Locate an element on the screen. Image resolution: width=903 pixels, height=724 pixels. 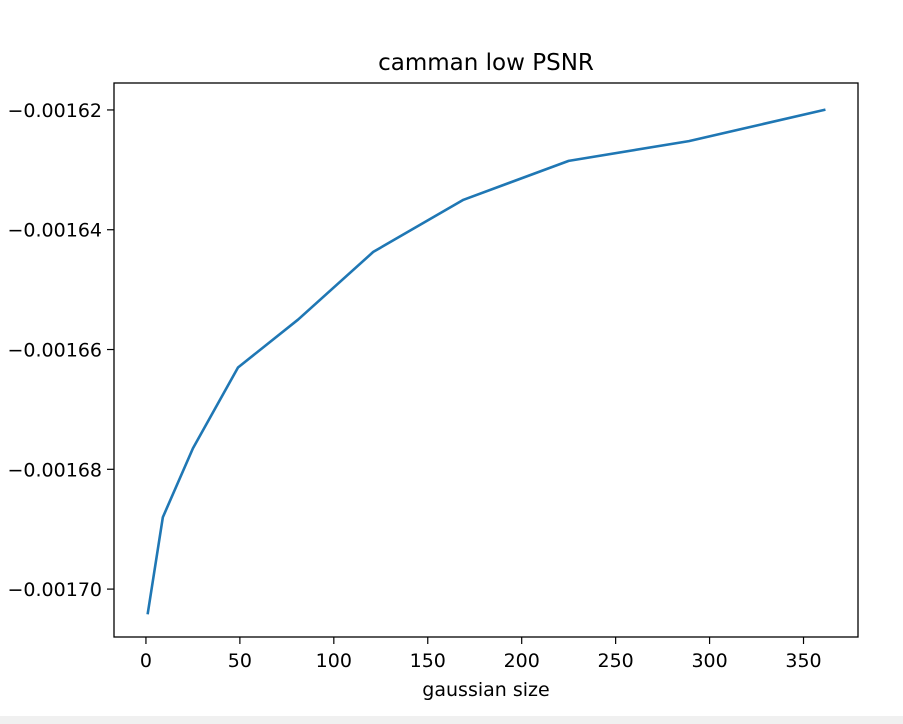
x-tick-label: 0 is located at coordinates (146, 661).